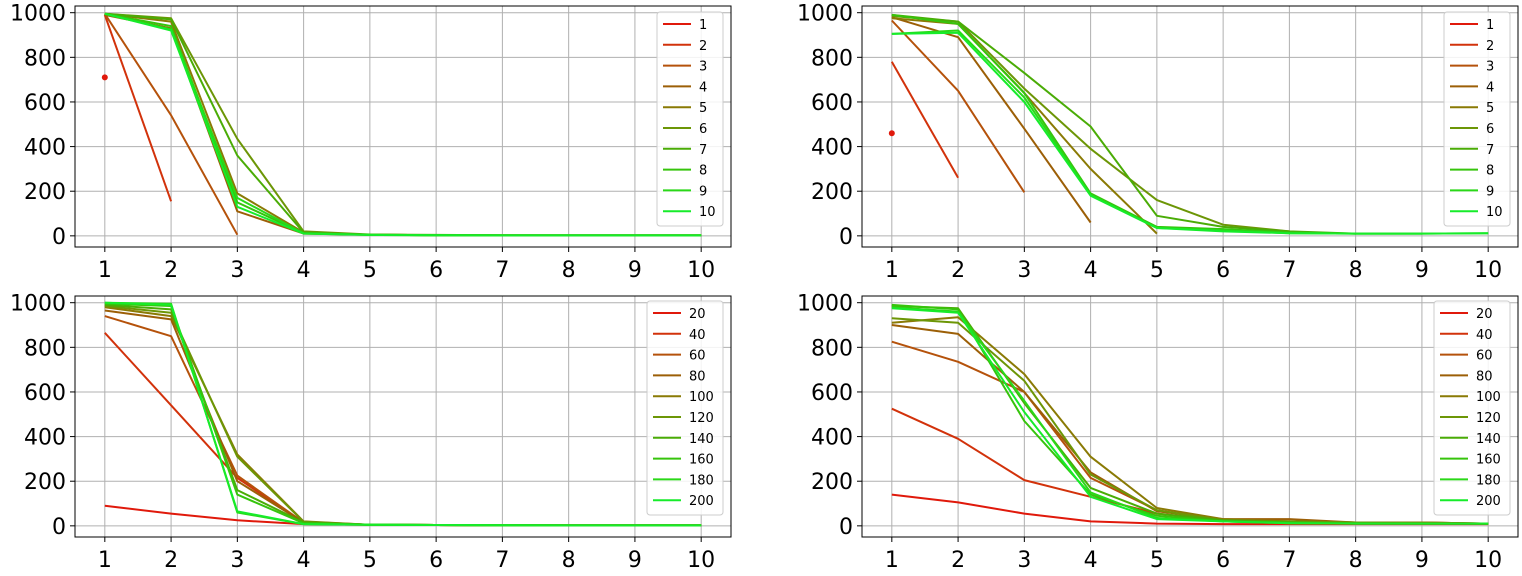 This screenshot has width=1522, height=576. Describe the element at coordinates (703, 87) in the screenshot. I see `legend-label: 4` at that location.